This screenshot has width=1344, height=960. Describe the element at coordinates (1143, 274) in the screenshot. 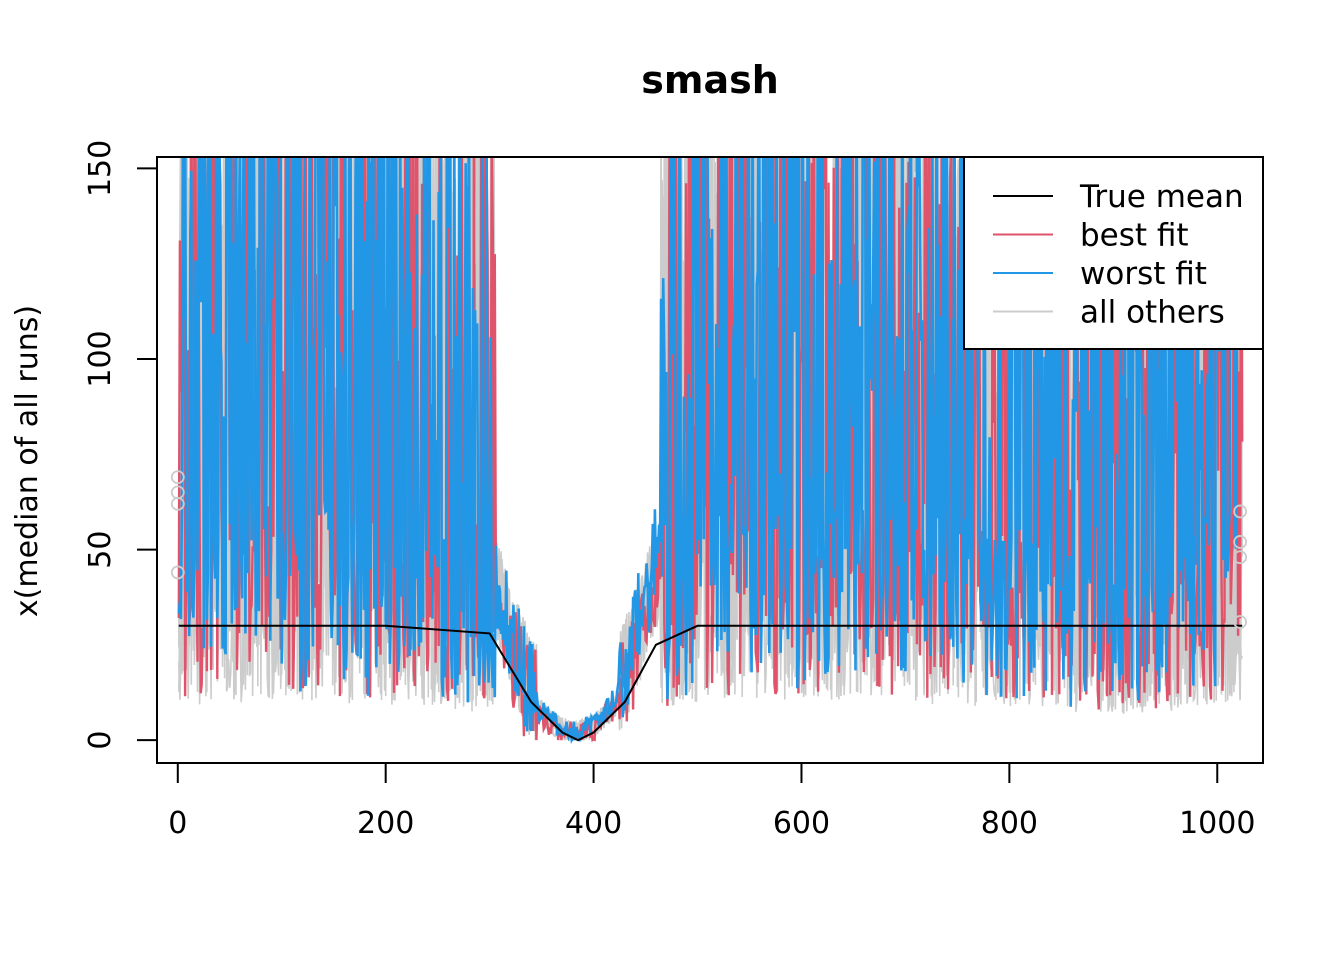

I see `legend-label-worst-fit: worst fit` at that location.